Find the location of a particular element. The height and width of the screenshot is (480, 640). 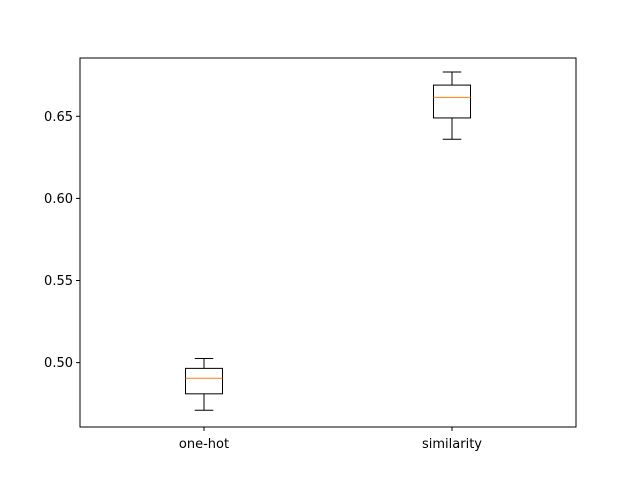

x-tick-label: similarity is located at coordinates (452, 444).